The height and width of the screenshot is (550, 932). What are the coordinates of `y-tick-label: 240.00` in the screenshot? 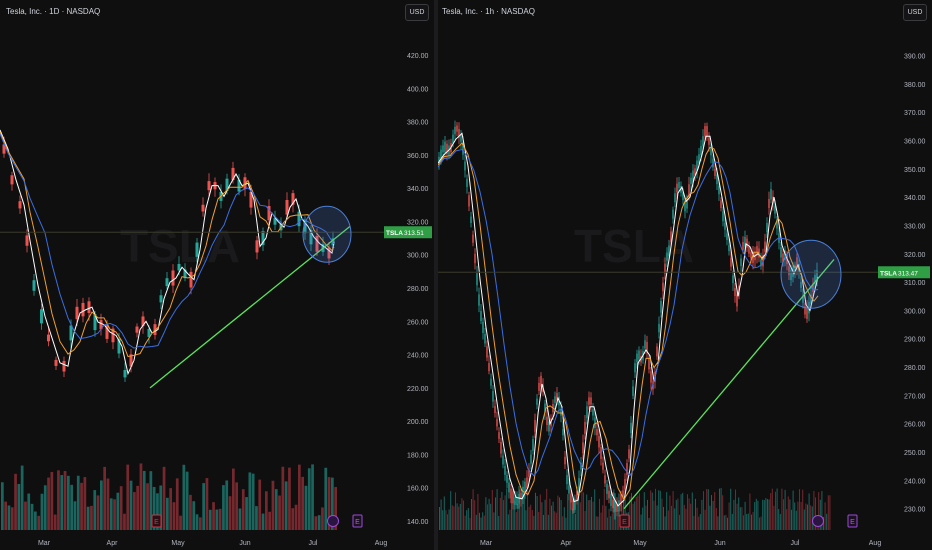 It's located at (915, 481).